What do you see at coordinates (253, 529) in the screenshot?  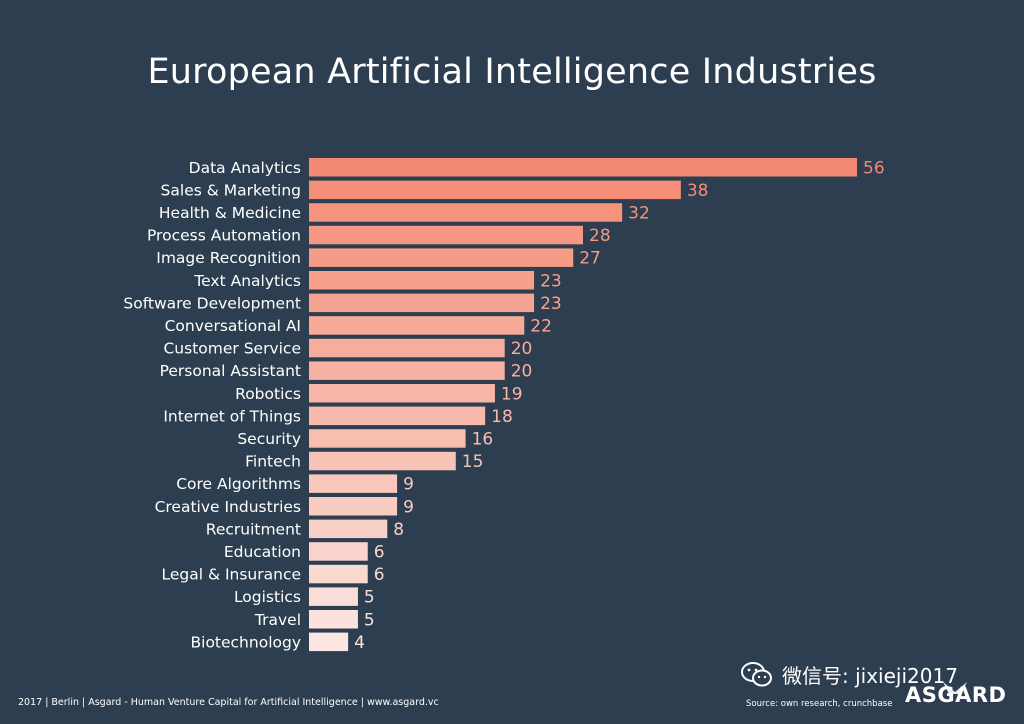 I see `category-label-recruitment: Recruitment` at bounding box center [253, 529].